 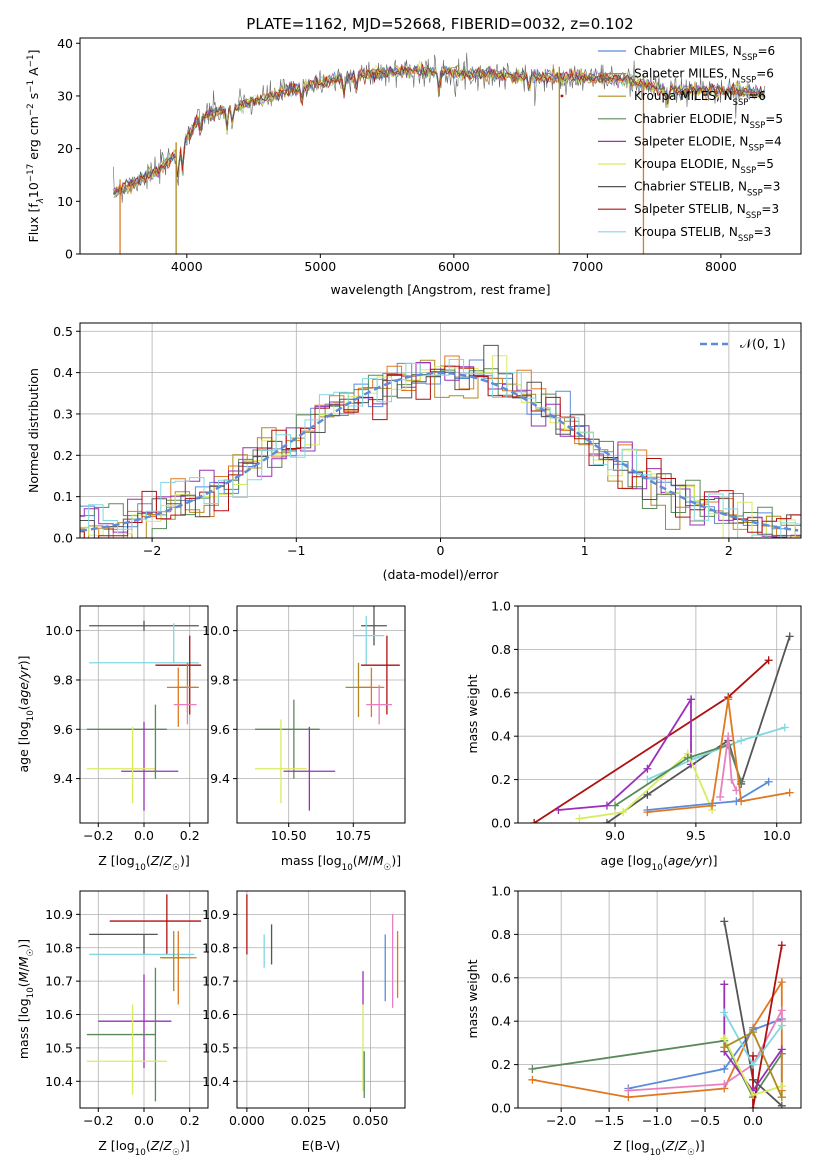 What do you see at coordinates (728, 766) in the screenshot?
I see `weight-series-pink` at bounding box center [728, 766].